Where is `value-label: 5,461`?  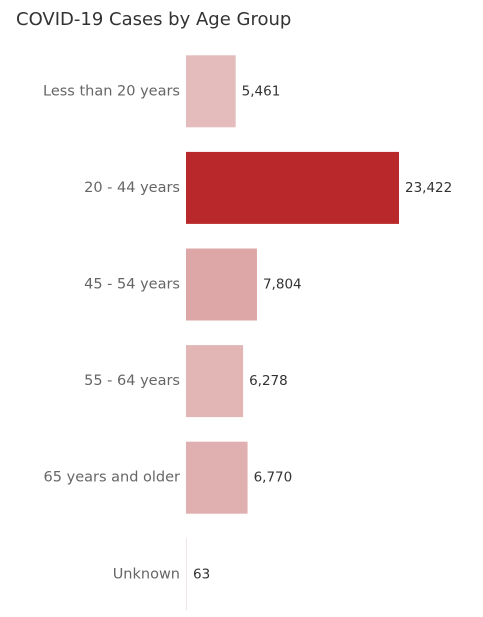 value-label: 5,461 is located at coordinates (261, 91).